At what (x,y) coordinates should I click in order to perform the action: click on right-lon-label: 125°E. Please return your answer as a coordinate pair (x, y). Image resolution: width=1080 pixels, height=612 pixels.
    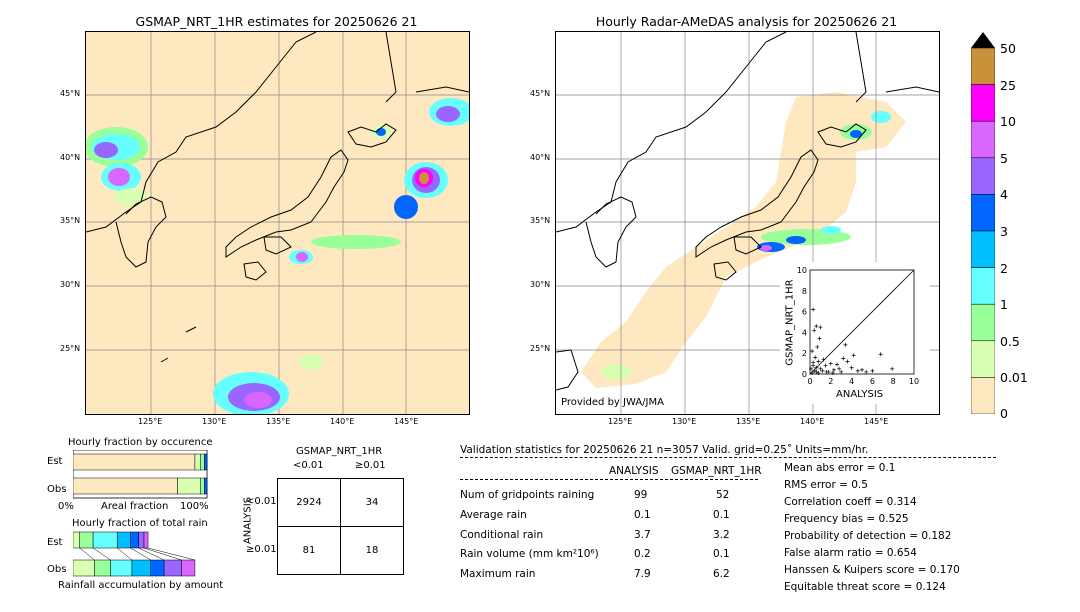
    Looking at the image, I should click on (620, 421).